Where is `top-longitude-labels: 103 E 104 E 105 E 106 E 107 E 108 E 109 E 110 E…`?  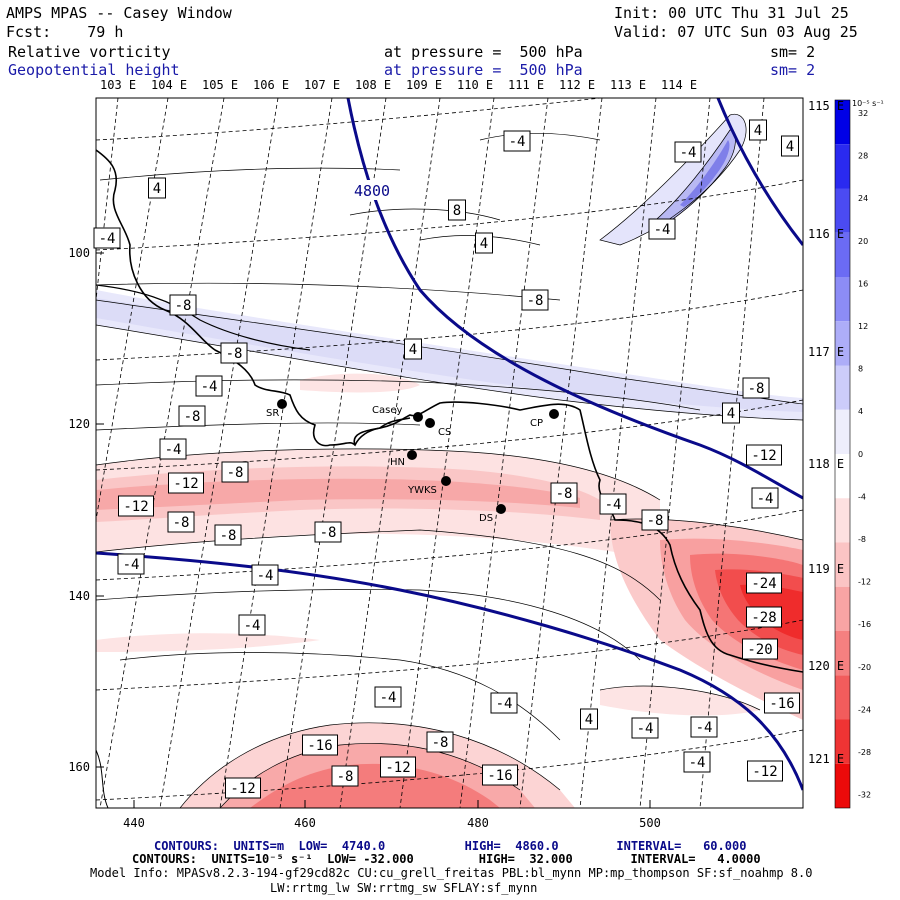 top-longitude-labels: 103 E 104 E 105 E 106 E 107 E 108 E 109 E 110 E… is located at coordinates (398, 85).